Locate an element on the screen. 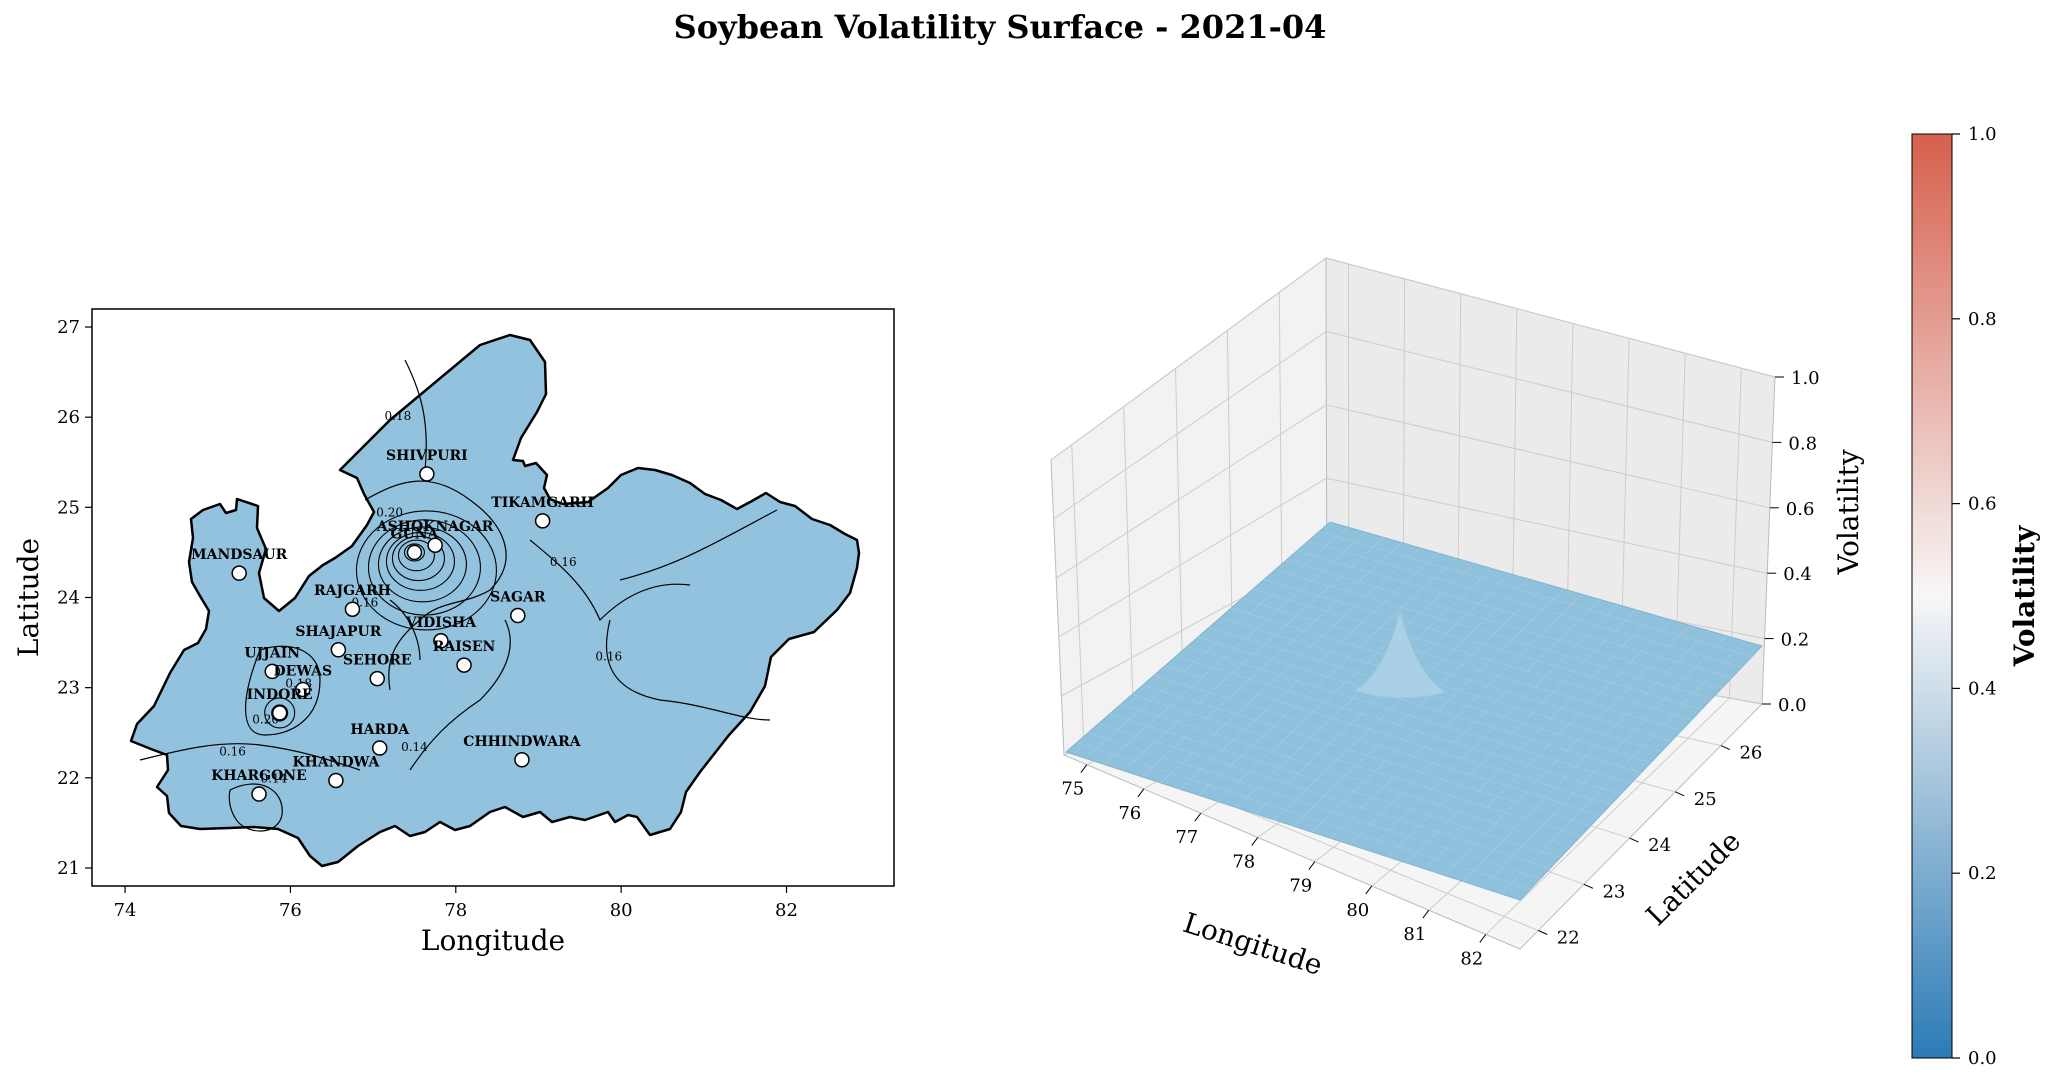  district-label: DEWAS is located at coordinates (303, 671).